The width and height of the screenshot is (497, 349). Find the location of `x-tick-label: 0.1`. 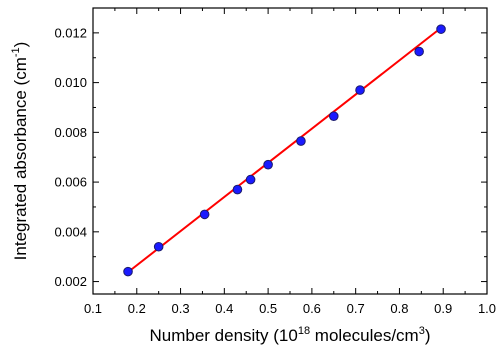

x-tick-label: 0.1 is located at coordinates (93, 308).